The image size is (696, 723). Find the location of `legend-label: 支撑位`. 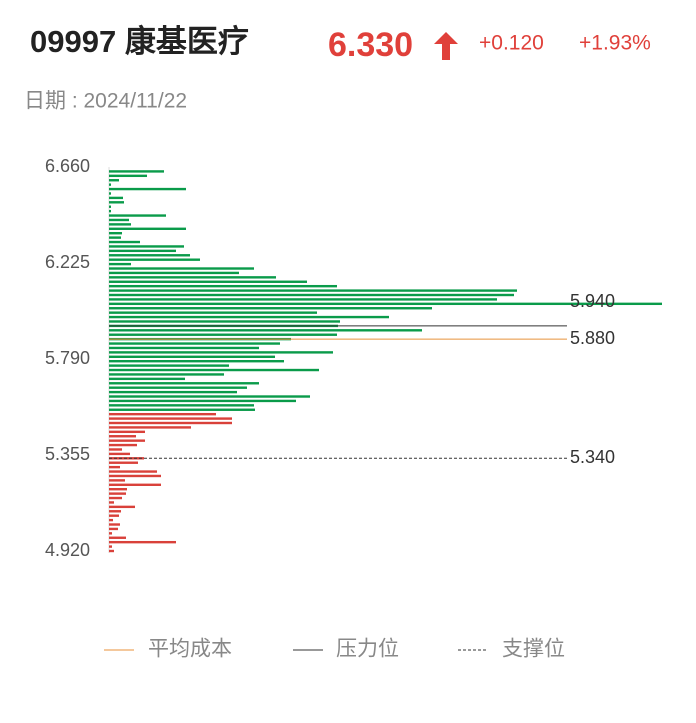

legend-label: 支撑位 is located at coordinates (533, 649).